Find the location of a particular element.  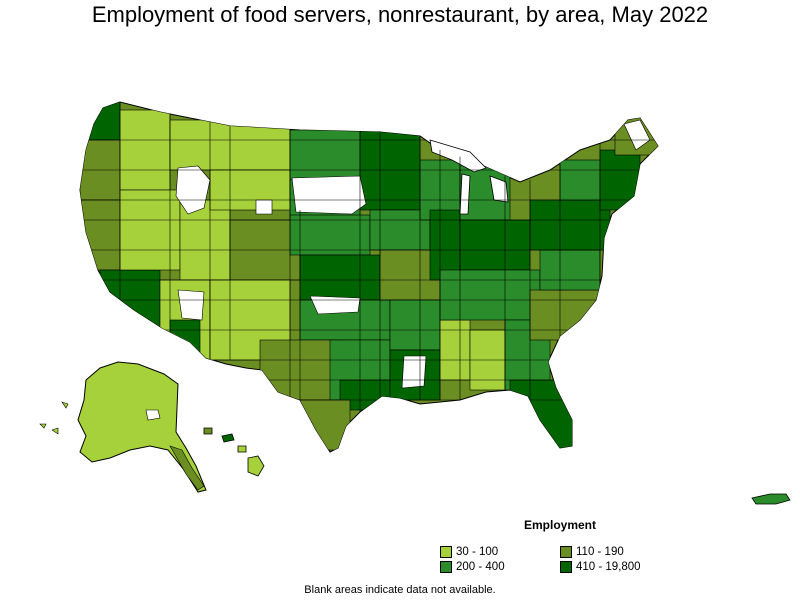

region-idaho-montana-west is located at coordinates (145, 150).